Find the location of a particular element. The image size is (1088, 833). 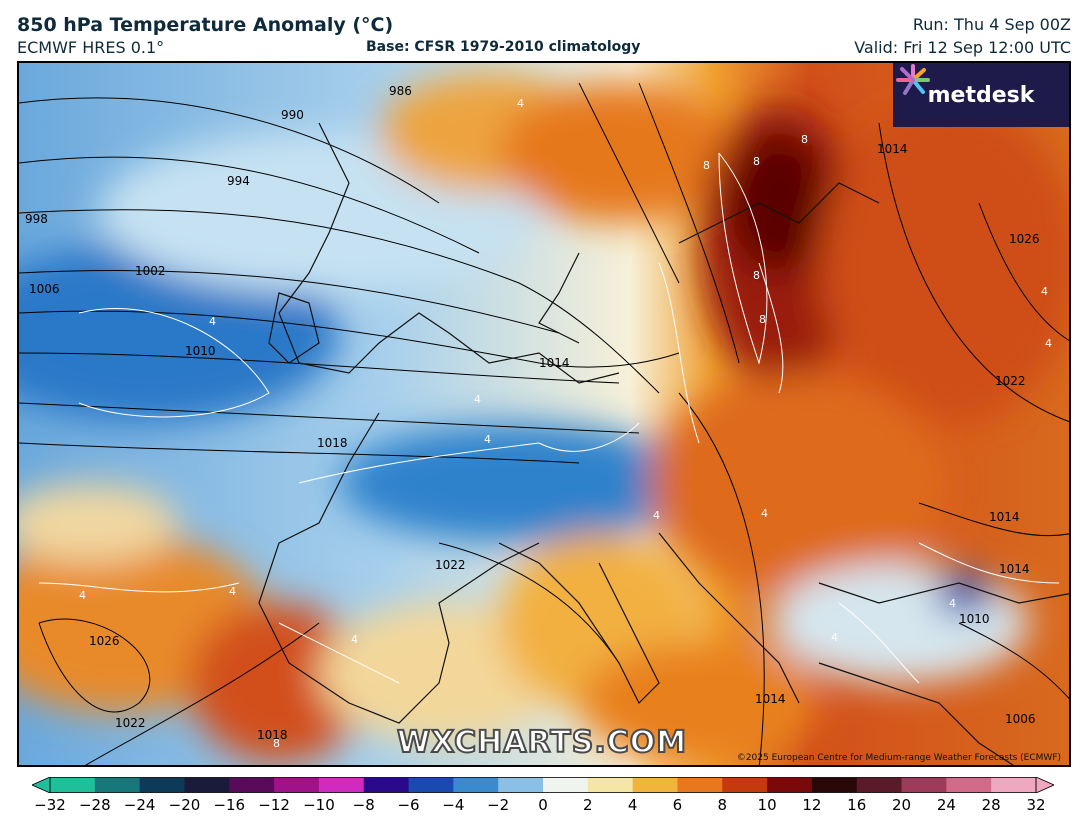

isobar-label: 994 is located at coordinates (238, 181).